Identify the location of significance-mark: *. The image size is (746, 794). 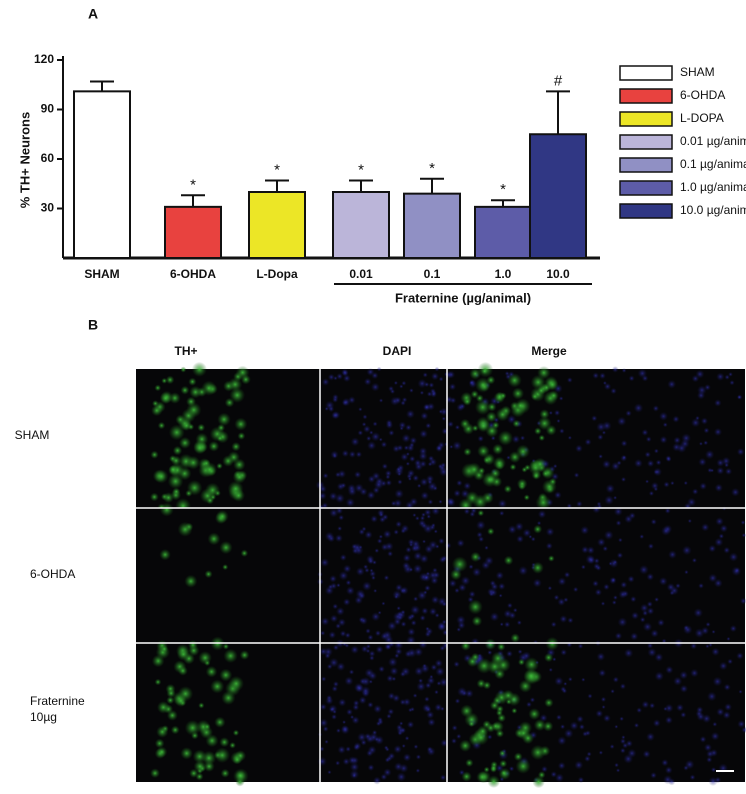
(432, 168).